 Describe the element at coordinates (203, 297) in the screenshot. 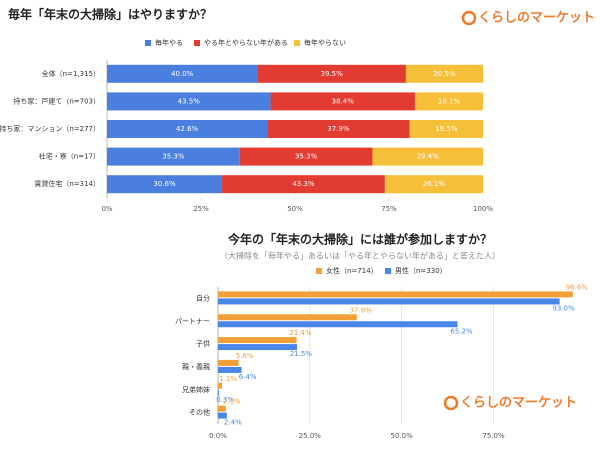

I see `y-tick-label: 自分` at that location.